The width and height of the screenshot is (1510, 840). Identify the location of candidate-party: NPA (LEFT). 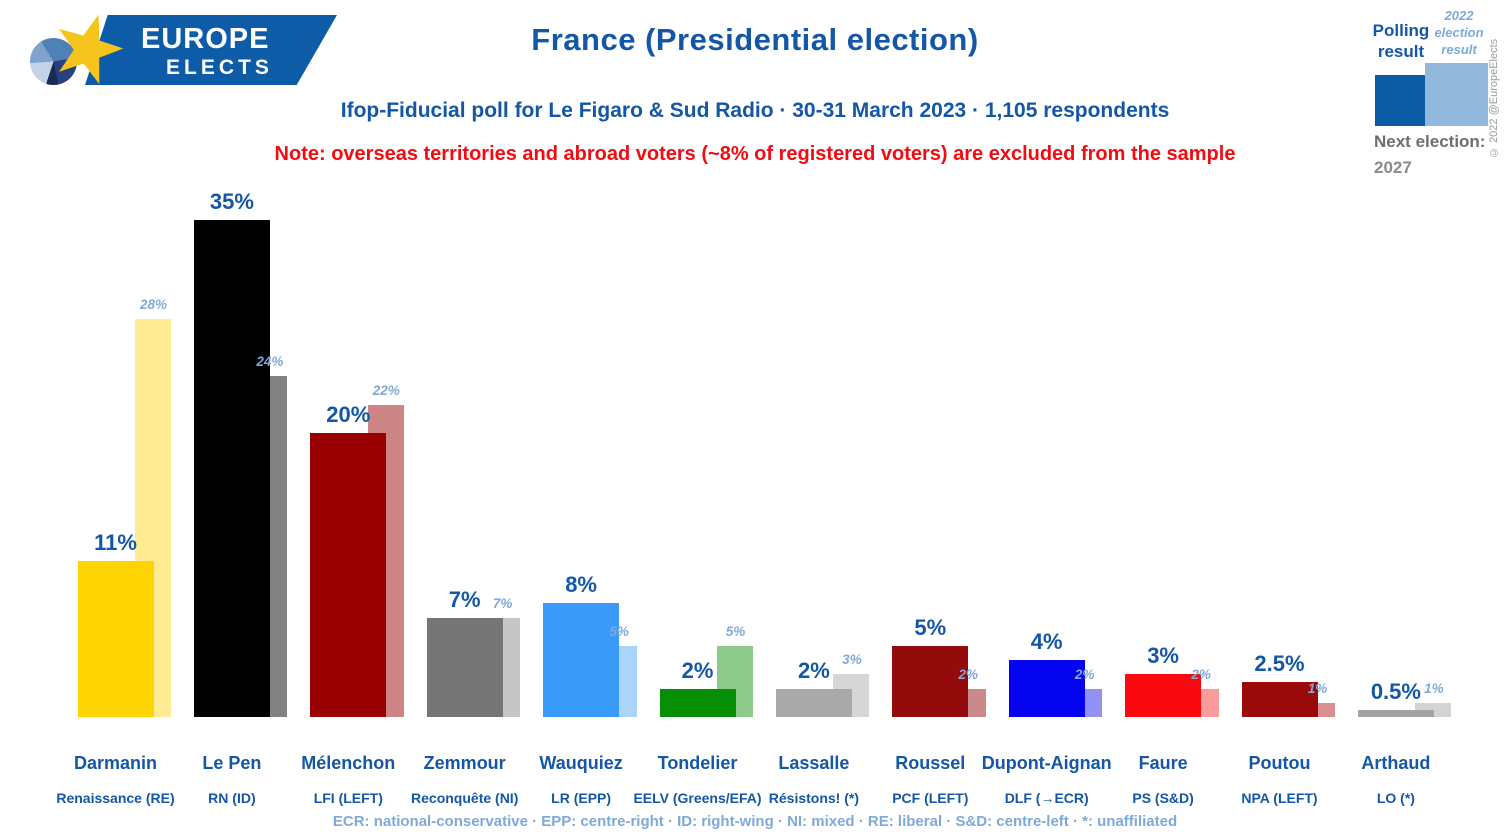
(1279, 798).